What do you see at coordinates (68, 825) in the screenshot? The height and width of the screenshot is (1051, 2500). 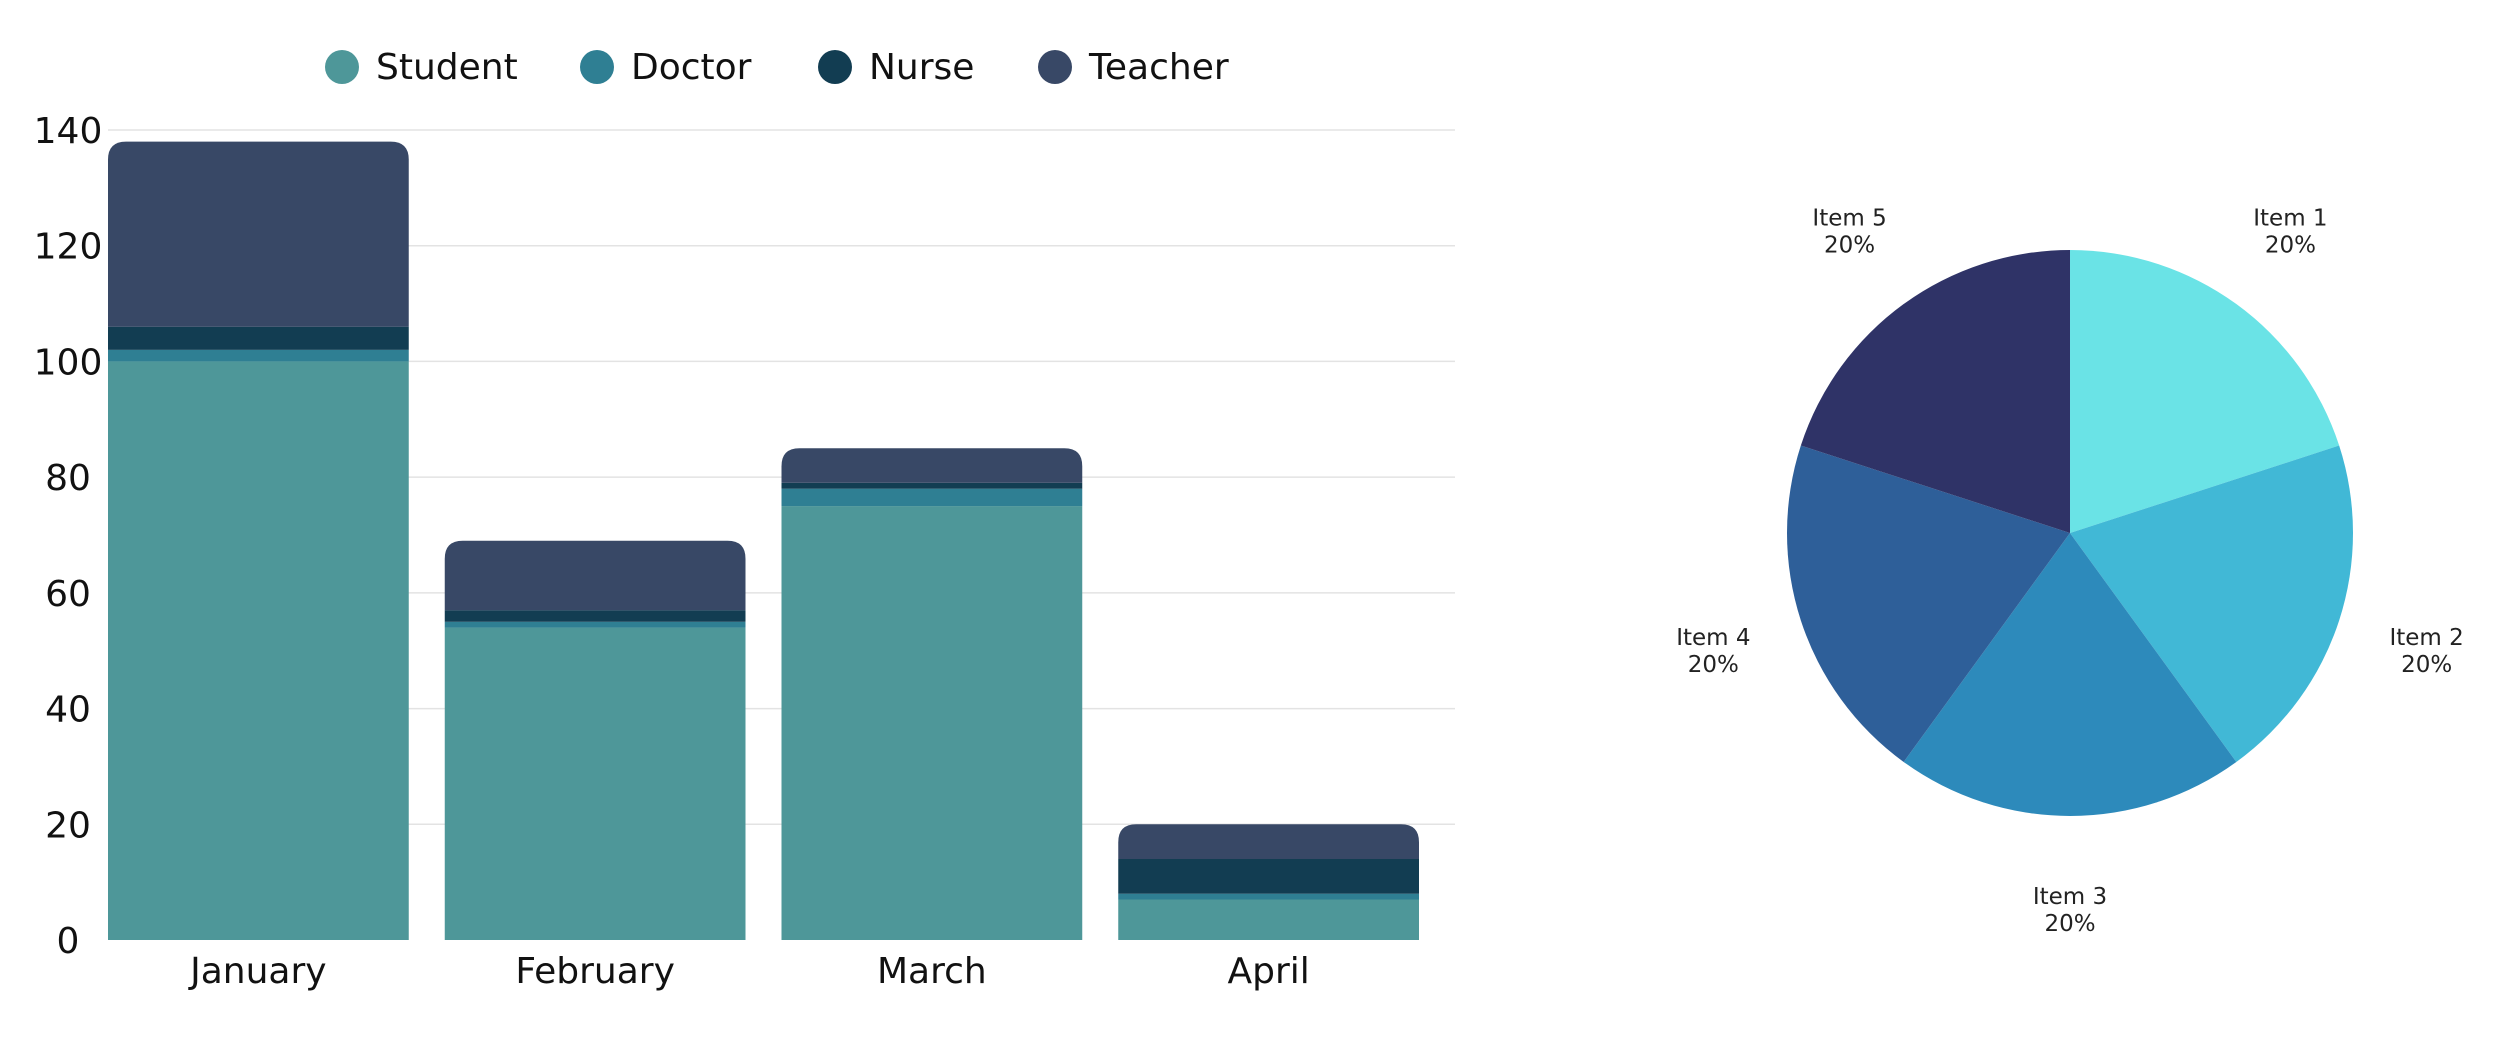 I see `y-tick-label: 20` at bounding box center [68, 825].